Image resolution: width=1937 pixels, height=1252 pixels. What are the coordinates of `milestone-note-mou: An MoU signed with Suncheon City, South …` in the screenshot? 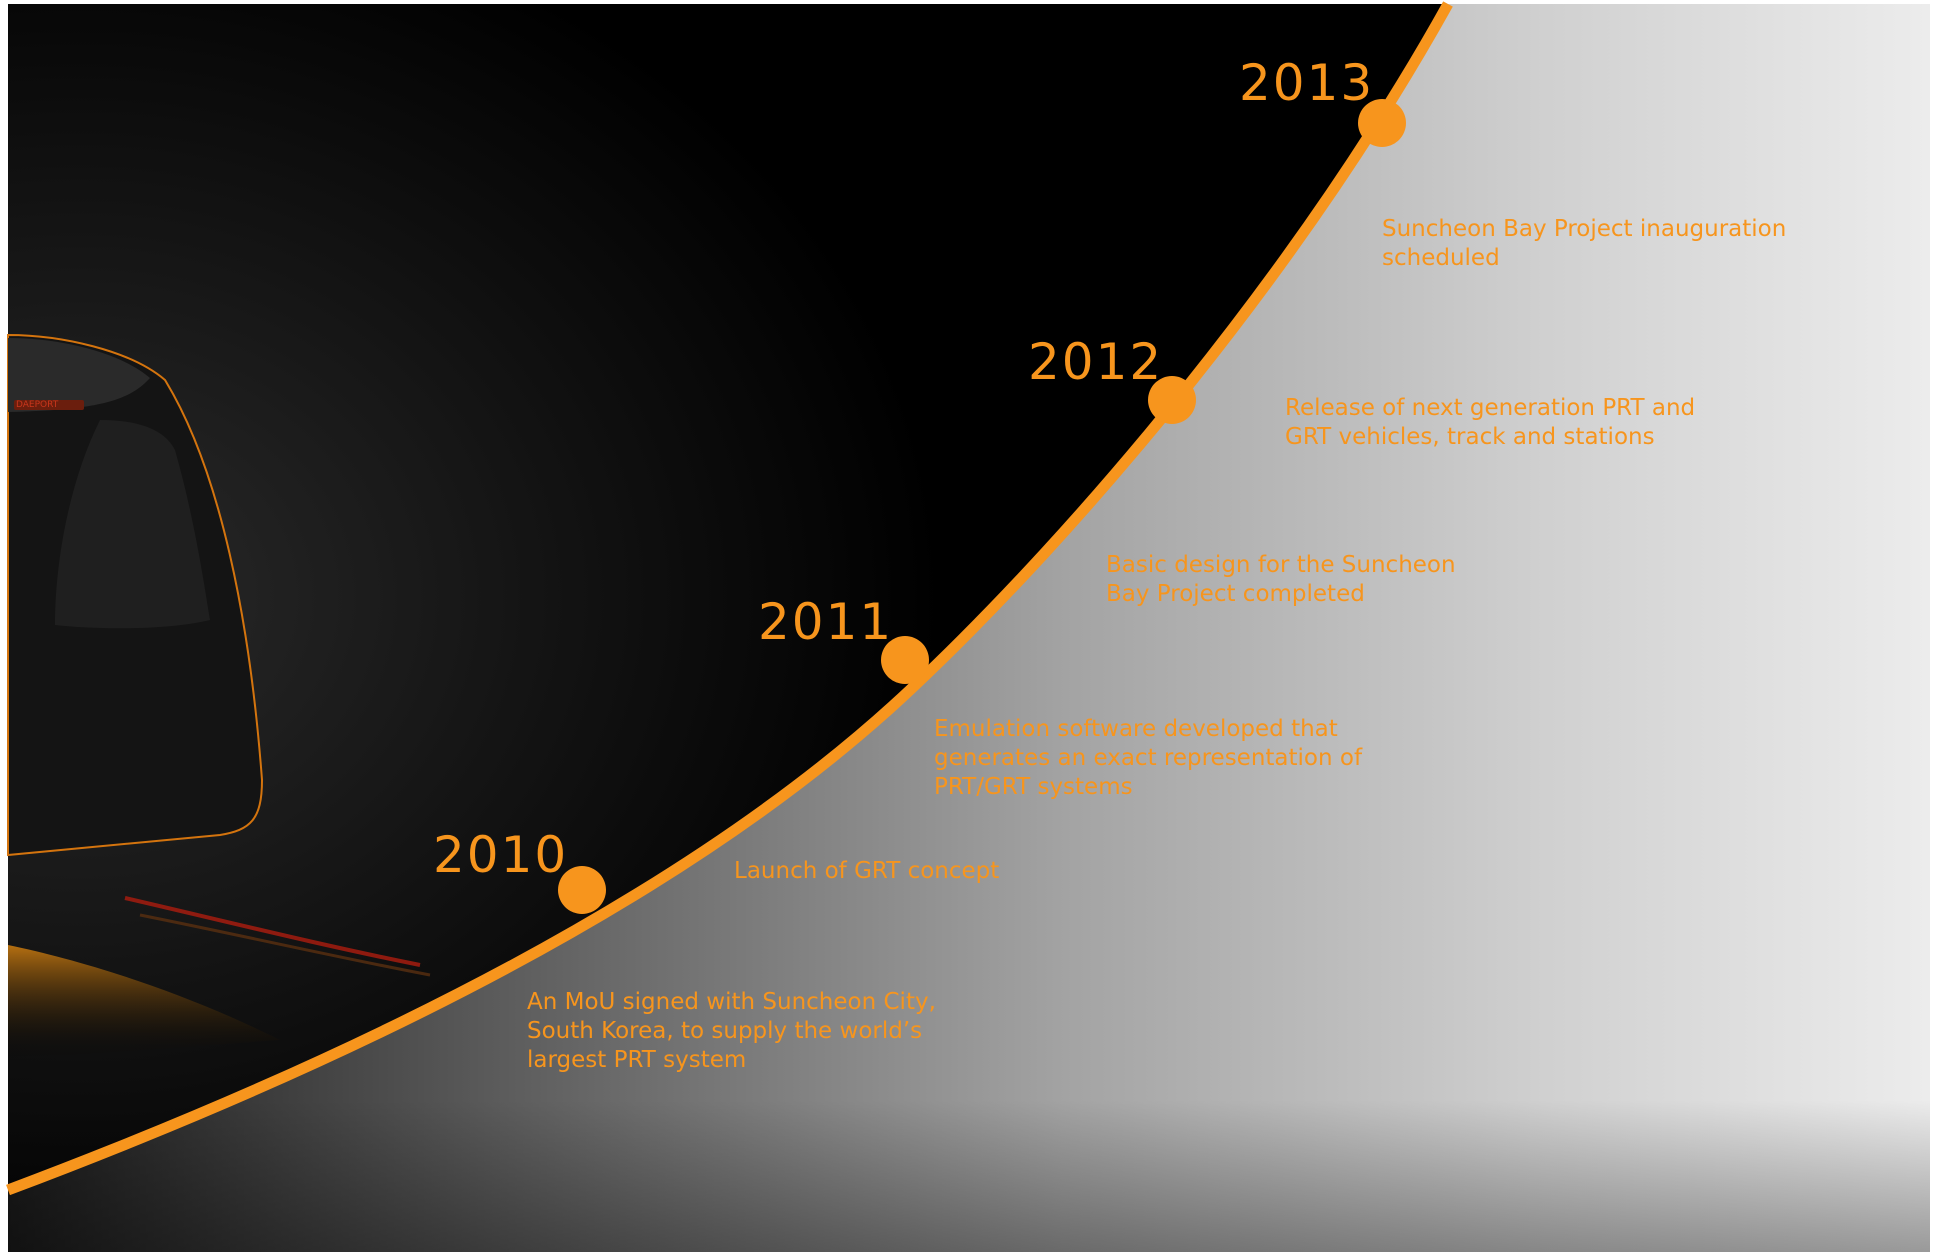 It's located at (731, 1031).